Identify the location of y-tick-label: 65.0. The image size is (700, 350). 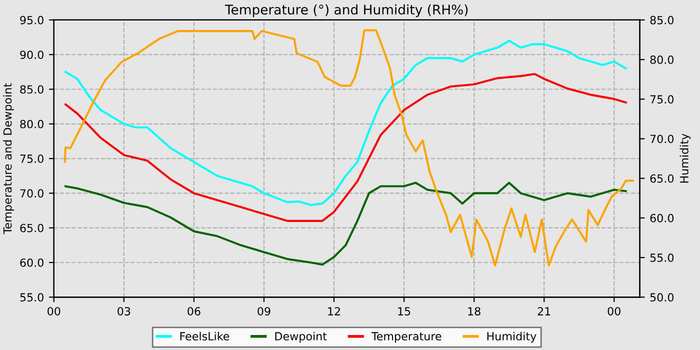
(32, 228).